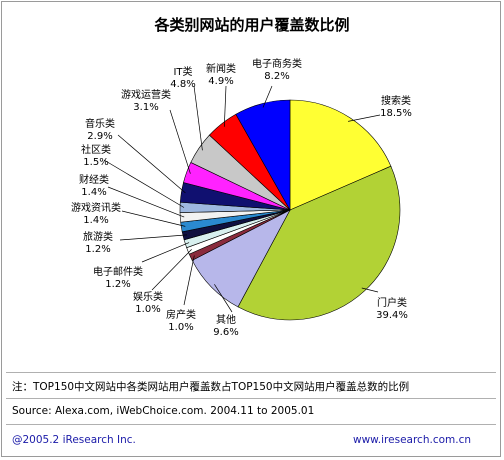 Image resolution: width=504 pixels, height=460 pixels. What do you see at coordinates (118, 271) in the screenshot?
I see `slice-label: 电子邮件类` at bounding box center [118, 271].